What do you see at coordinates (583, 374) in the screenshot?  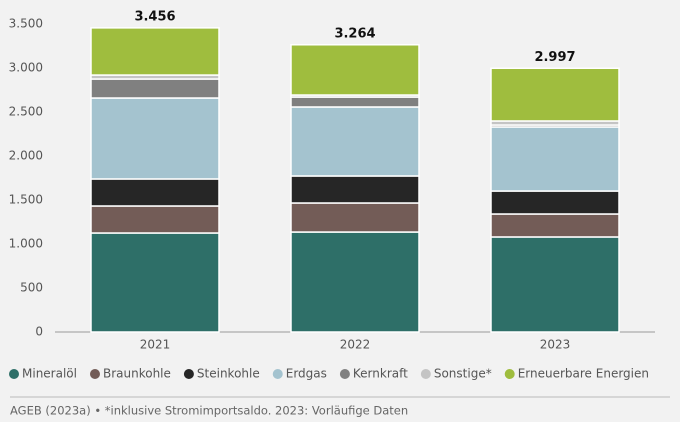 I see `legend-label: Erneuerbare Energien` at bounding box center [583, 374].